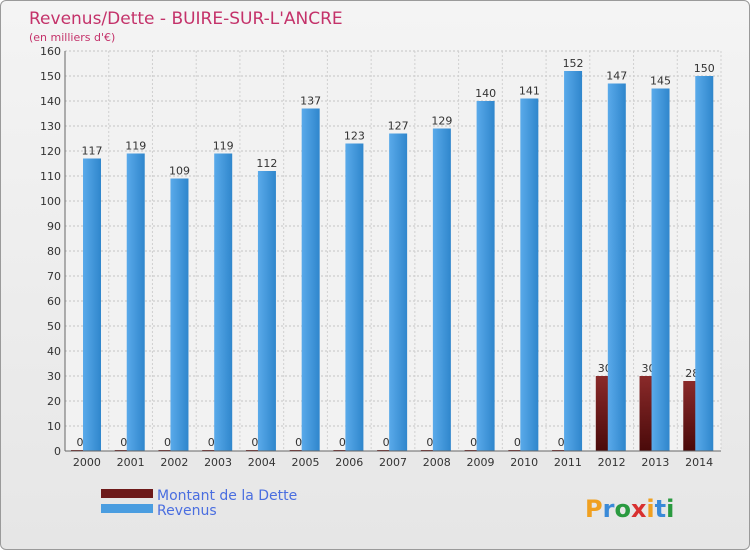 This screenshot has height=550, width=750. Describe the element at coordinates (485, 93) in the screenshot. I see `data-label-revenus-2009: 140` at that location.